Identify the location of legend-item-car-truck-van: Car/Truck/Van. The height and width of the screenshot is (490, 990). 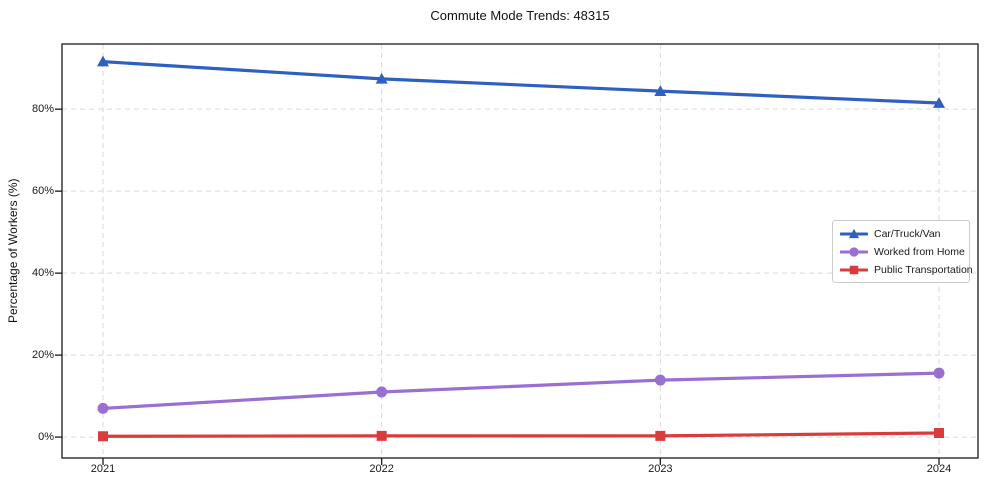
(900, 233).